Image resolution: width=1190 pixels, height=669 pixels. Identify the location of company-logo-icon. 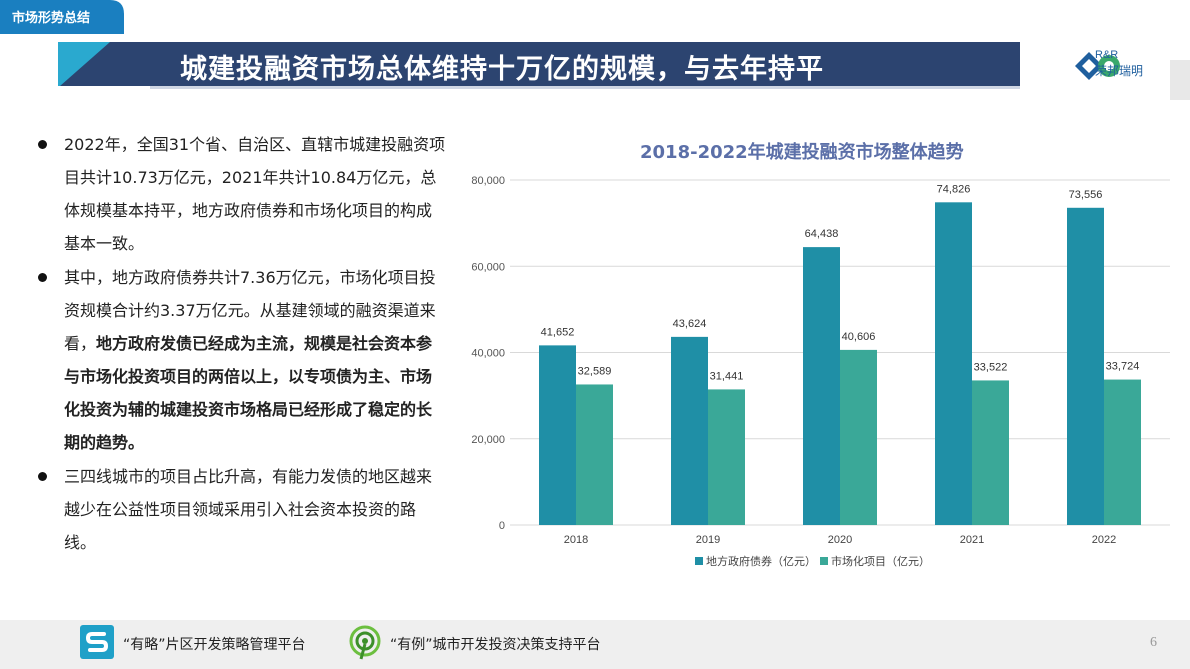
(1097, 66).